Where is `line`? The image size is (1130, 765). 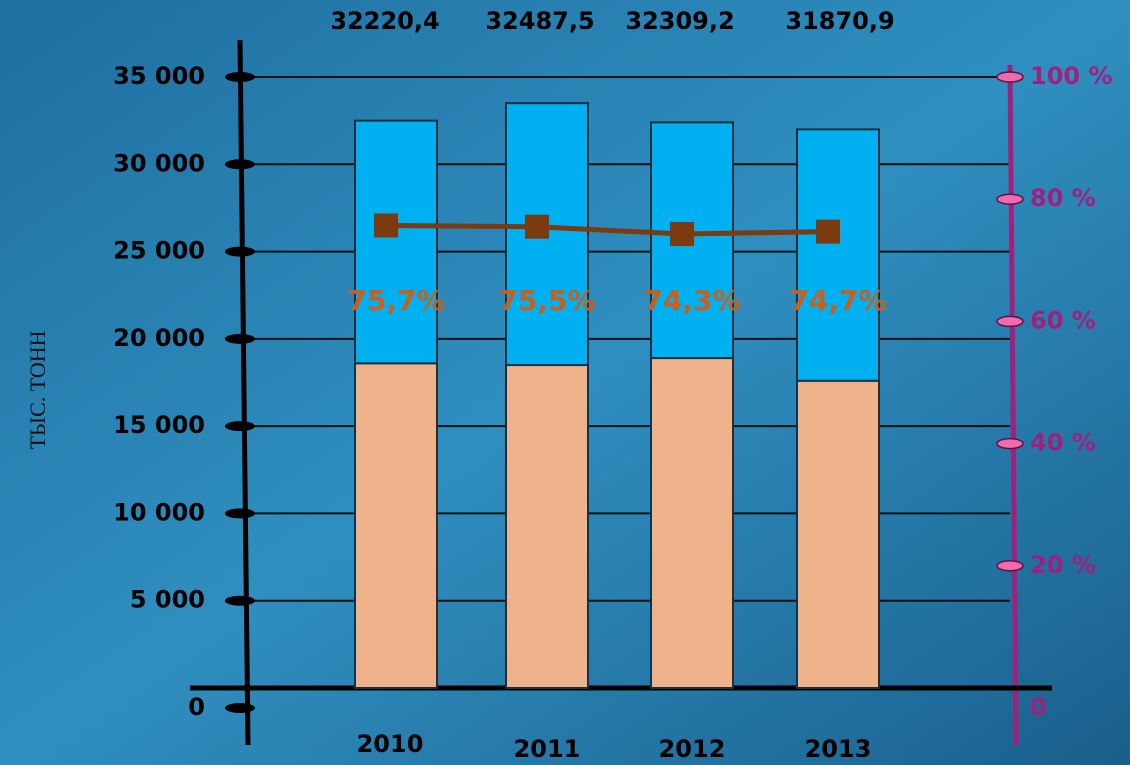
line is located at coordinates (607, 229).